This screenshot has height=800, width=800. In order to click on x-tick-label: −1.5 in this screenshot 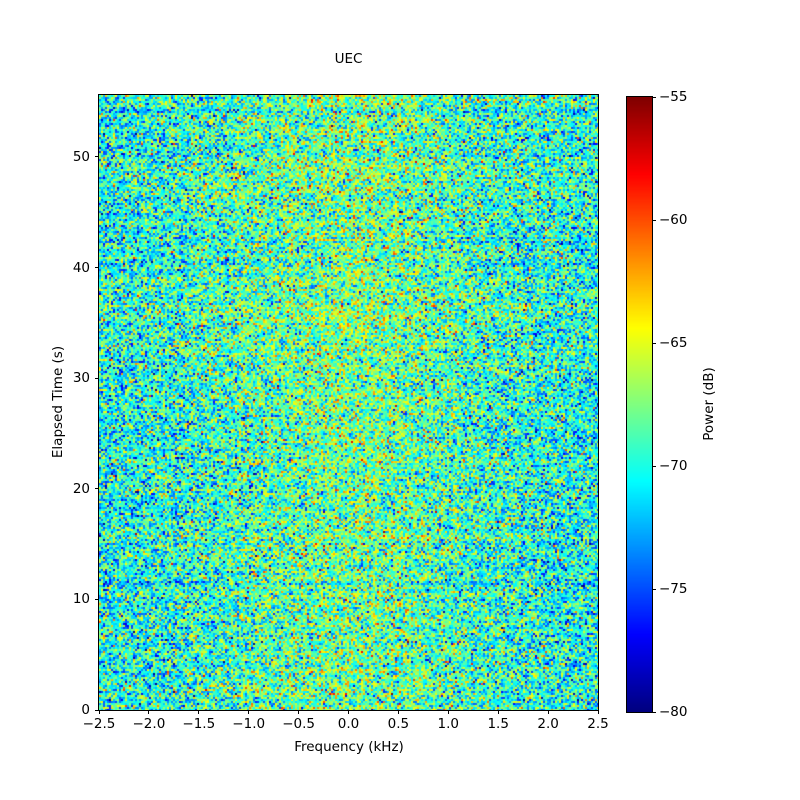, I will do `click(199, 724)`.